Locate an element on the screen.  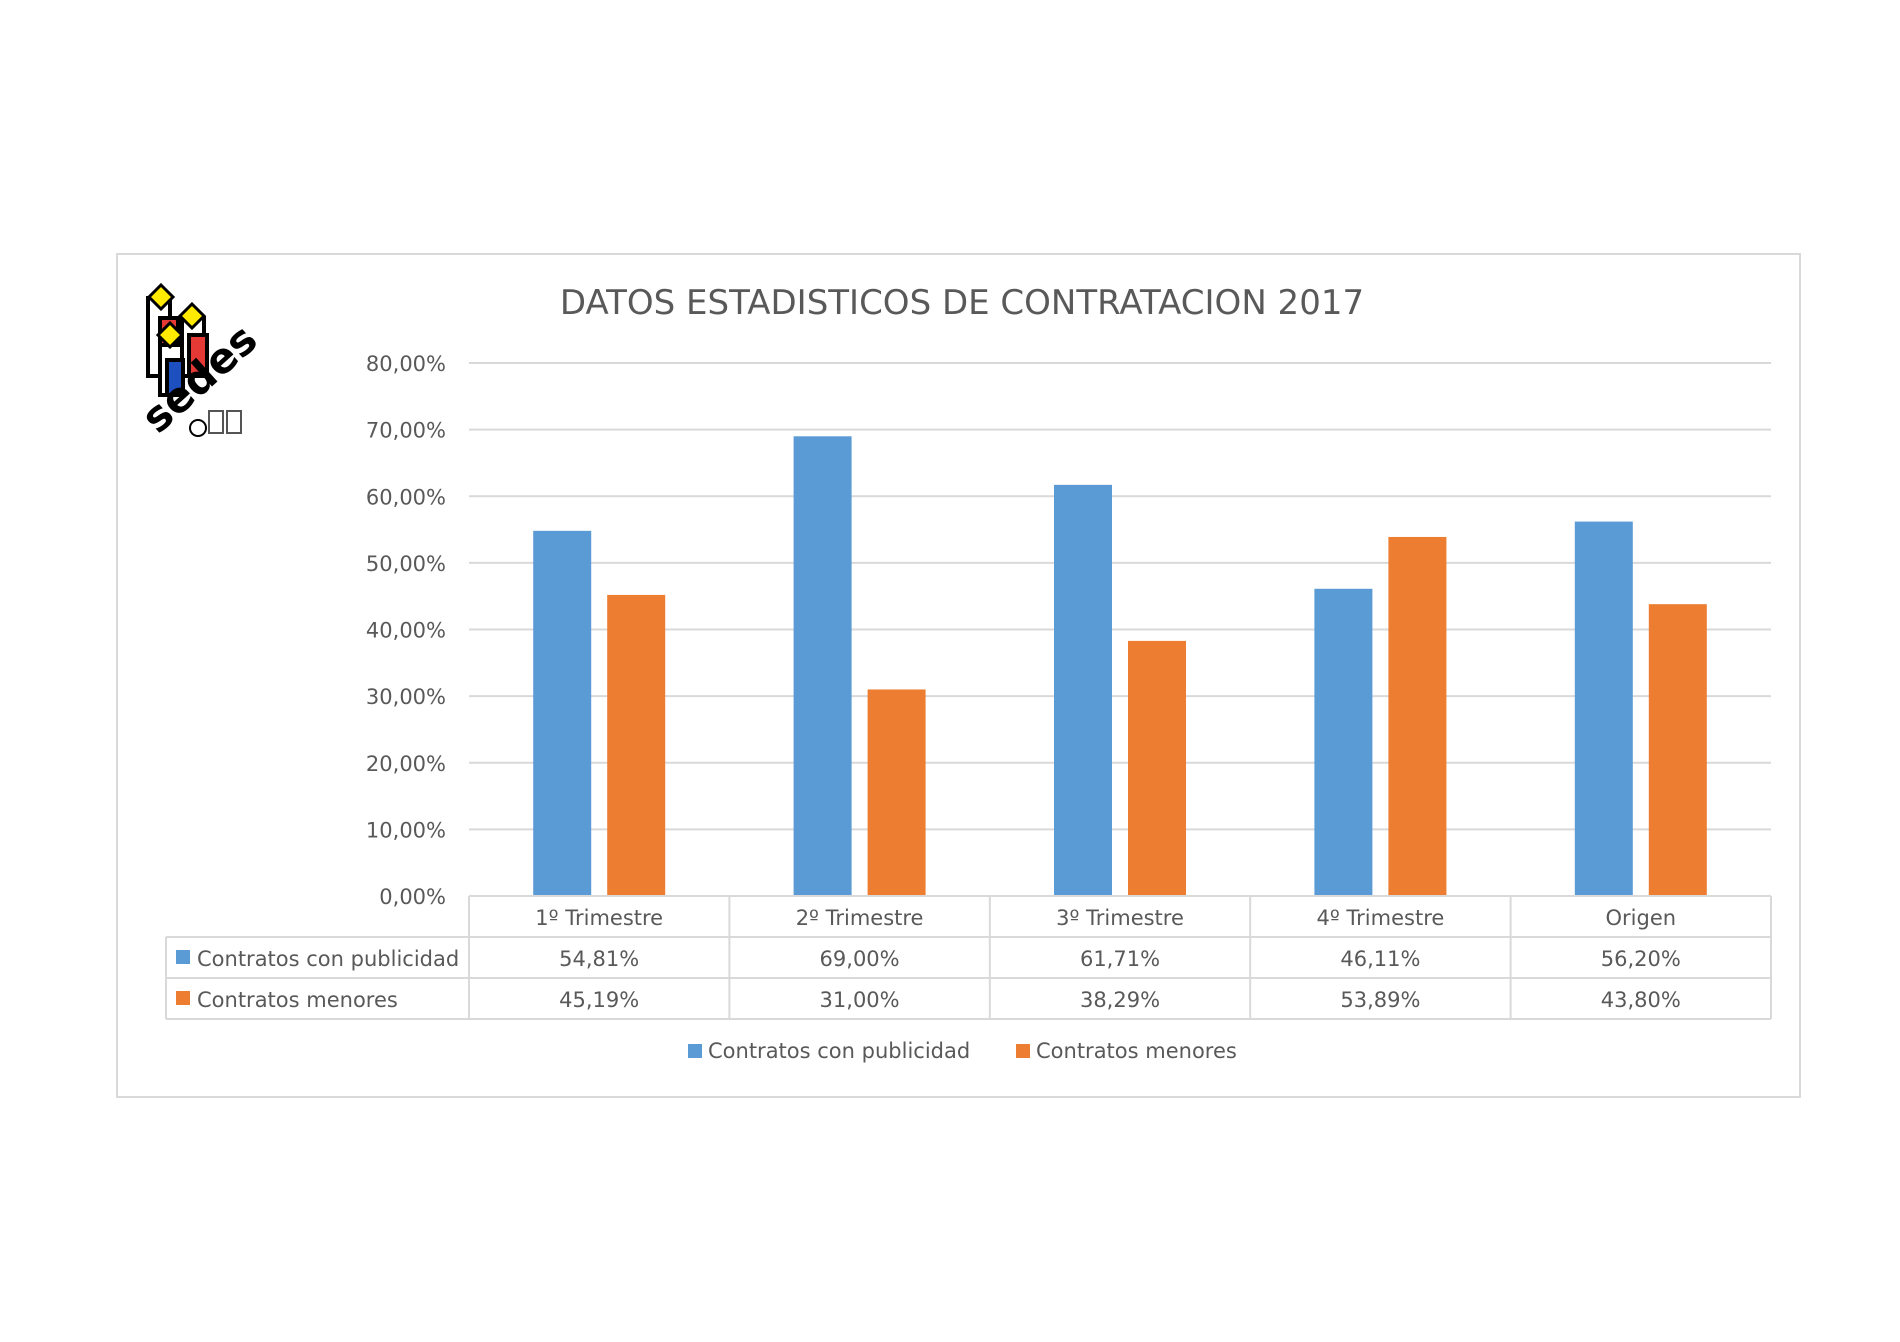
data-label: 46,11% is located at coordinates (1380, 959).